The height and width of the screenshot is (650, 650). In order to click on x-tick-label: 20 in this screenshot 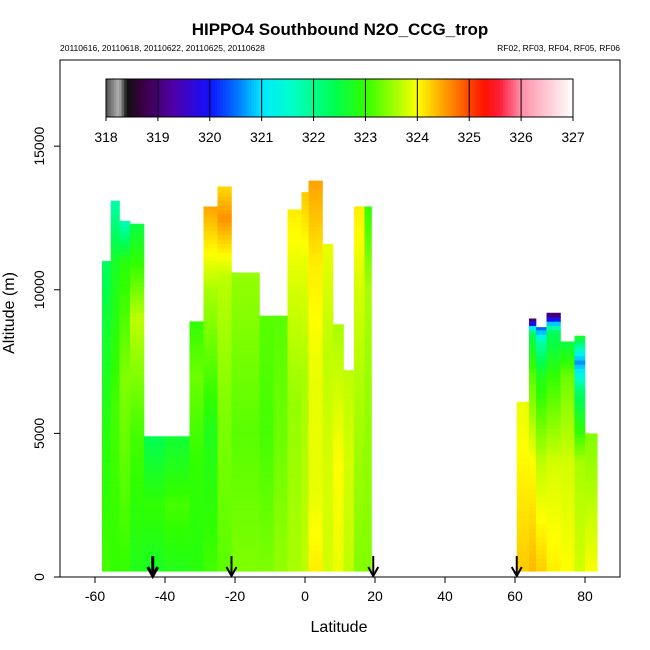, I will do `click(375, 596)`.